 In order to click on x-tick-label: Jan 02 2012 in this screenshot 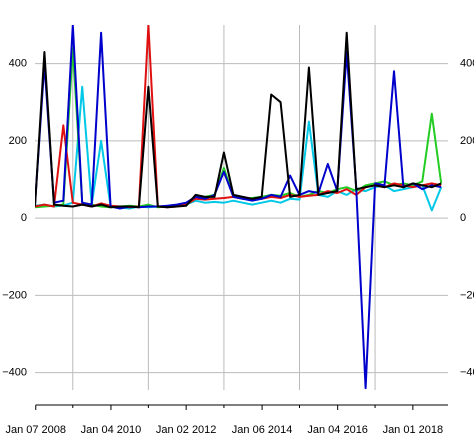, I will do `click(186, 430)`.